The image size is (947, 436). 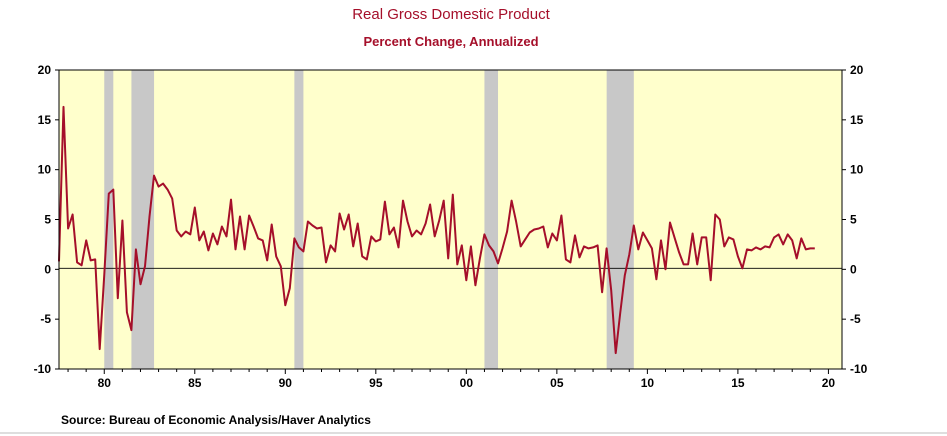 What do you see at coordinates (47, 220) in the screenshot?
I see `y-tick-label-left: 5` at bounding box center [47, 220].